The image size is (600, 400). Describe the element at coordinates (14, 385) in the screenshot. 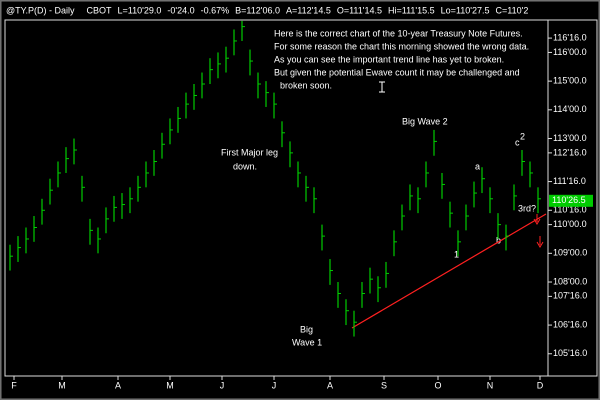

I see `x-tick-label: F` at that location.